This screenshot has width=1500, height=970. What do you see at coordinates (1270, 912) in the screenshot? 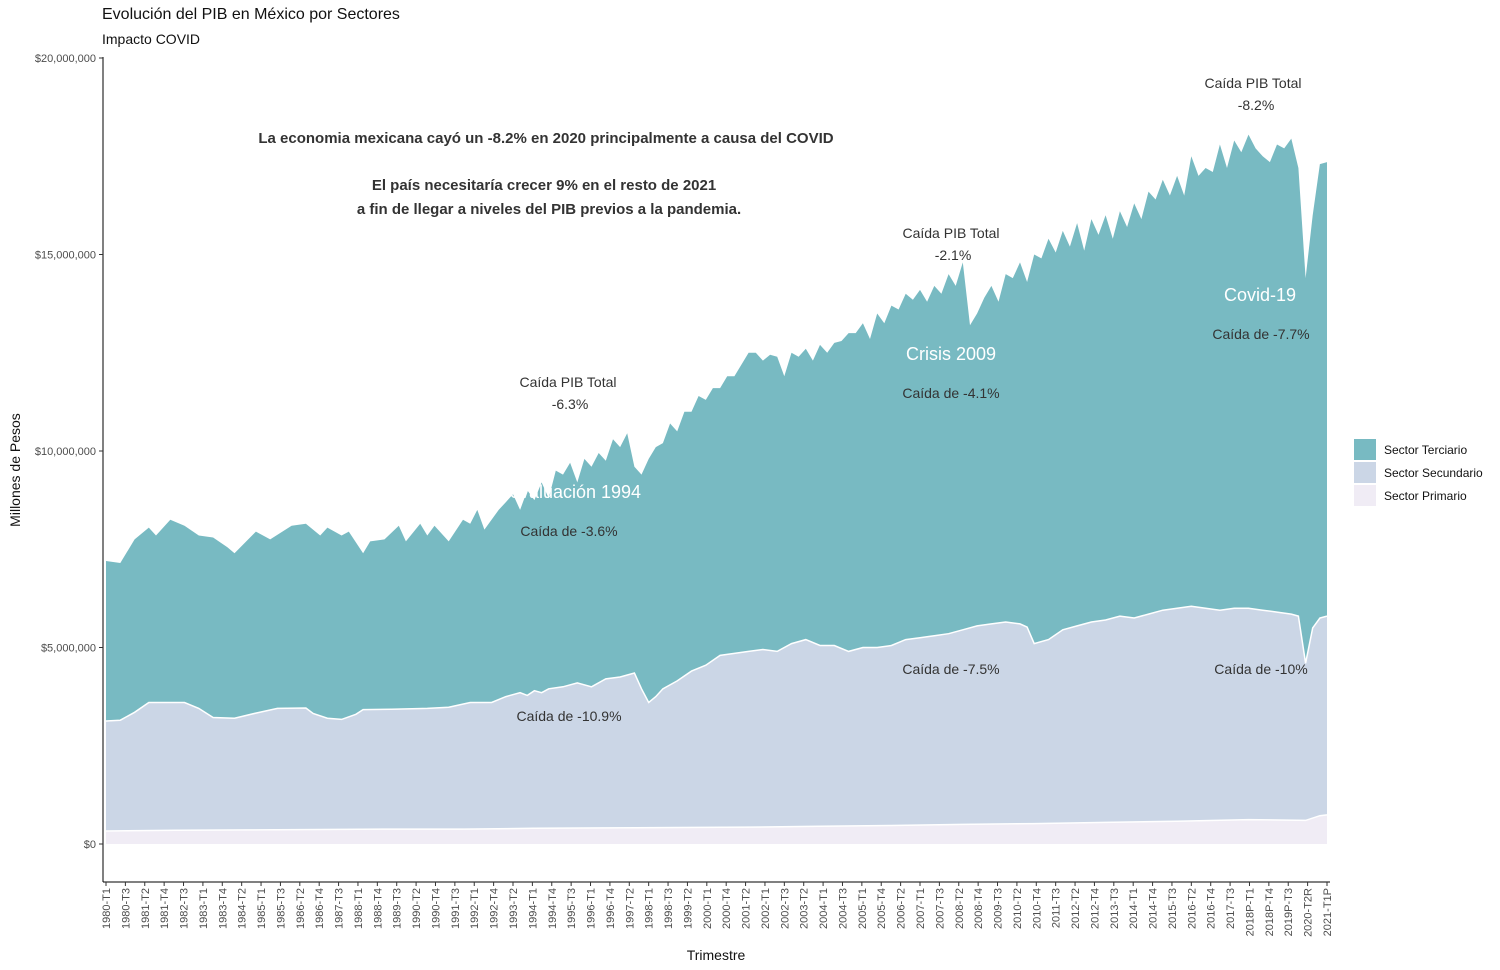
I see `x-tick-label: 2018P-T4` at bounding box center [1270, 912].